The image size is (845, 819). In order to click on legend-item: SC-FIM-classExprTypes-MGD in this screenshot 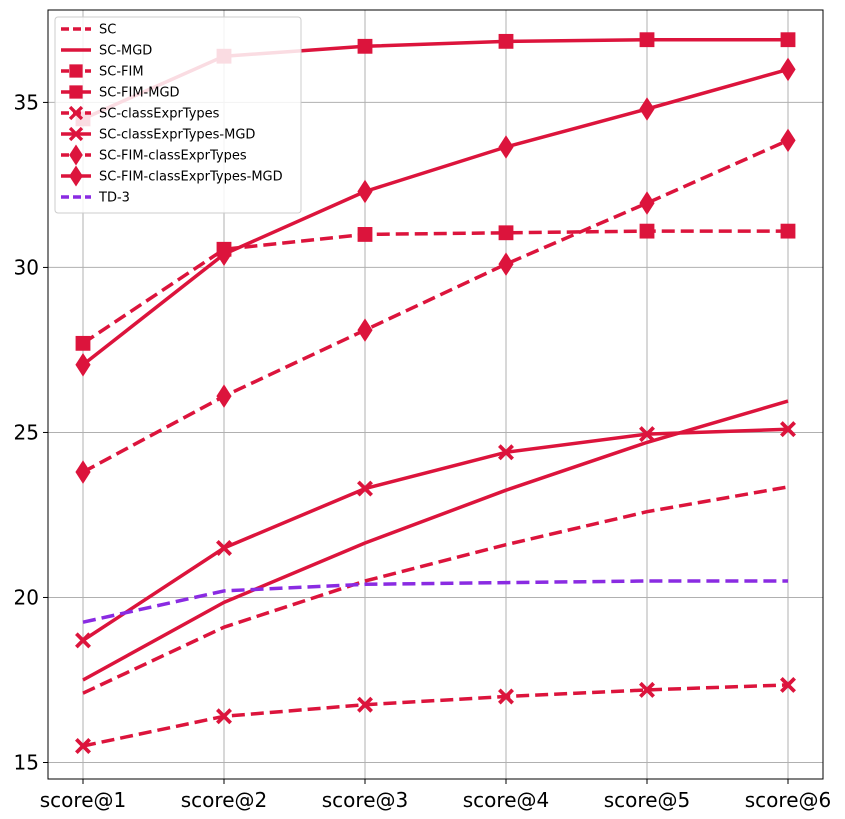, I will do `click(172, 176)`.